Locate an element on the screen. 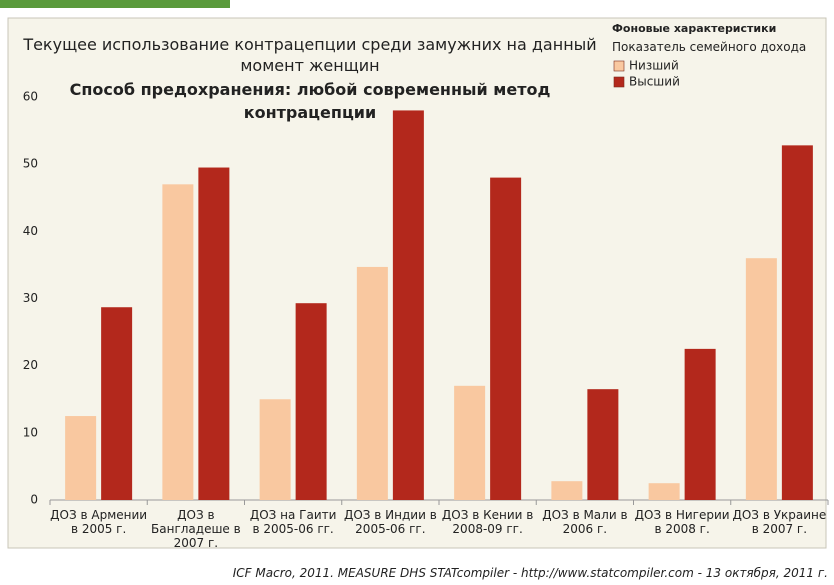 This screenshot has width=834, height=585. x-tick-label: ДОЗ в Индии в 2005-06 гг. is located at coordinates (390, 522).